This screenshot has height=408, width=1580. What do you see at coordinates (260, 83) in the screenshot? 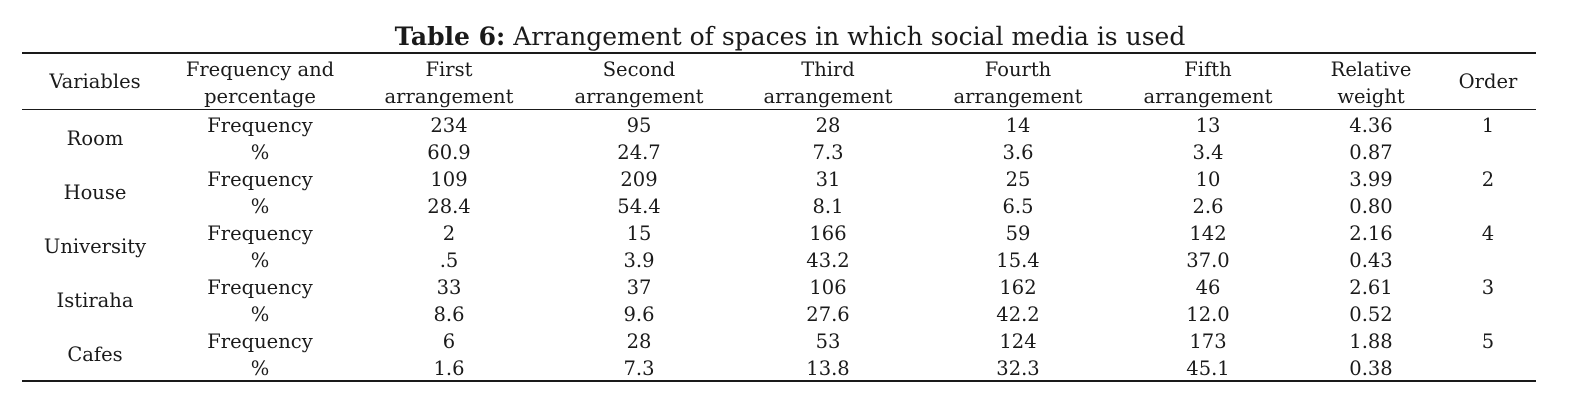
I see `header-frequency-percentage: Frequency and percentage` at bounding box center [260, 83].